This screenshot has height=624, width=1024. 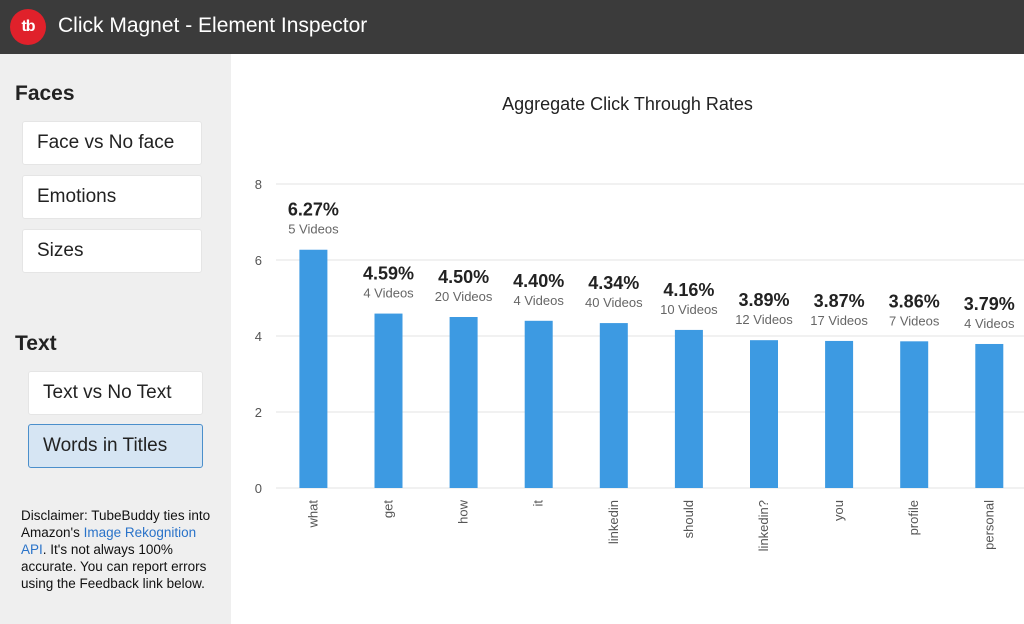 What do you see at coordinates (464, 296) in the screenshot?
I see `video-count-label: 20 Videos` at bounding box center [464, 296].